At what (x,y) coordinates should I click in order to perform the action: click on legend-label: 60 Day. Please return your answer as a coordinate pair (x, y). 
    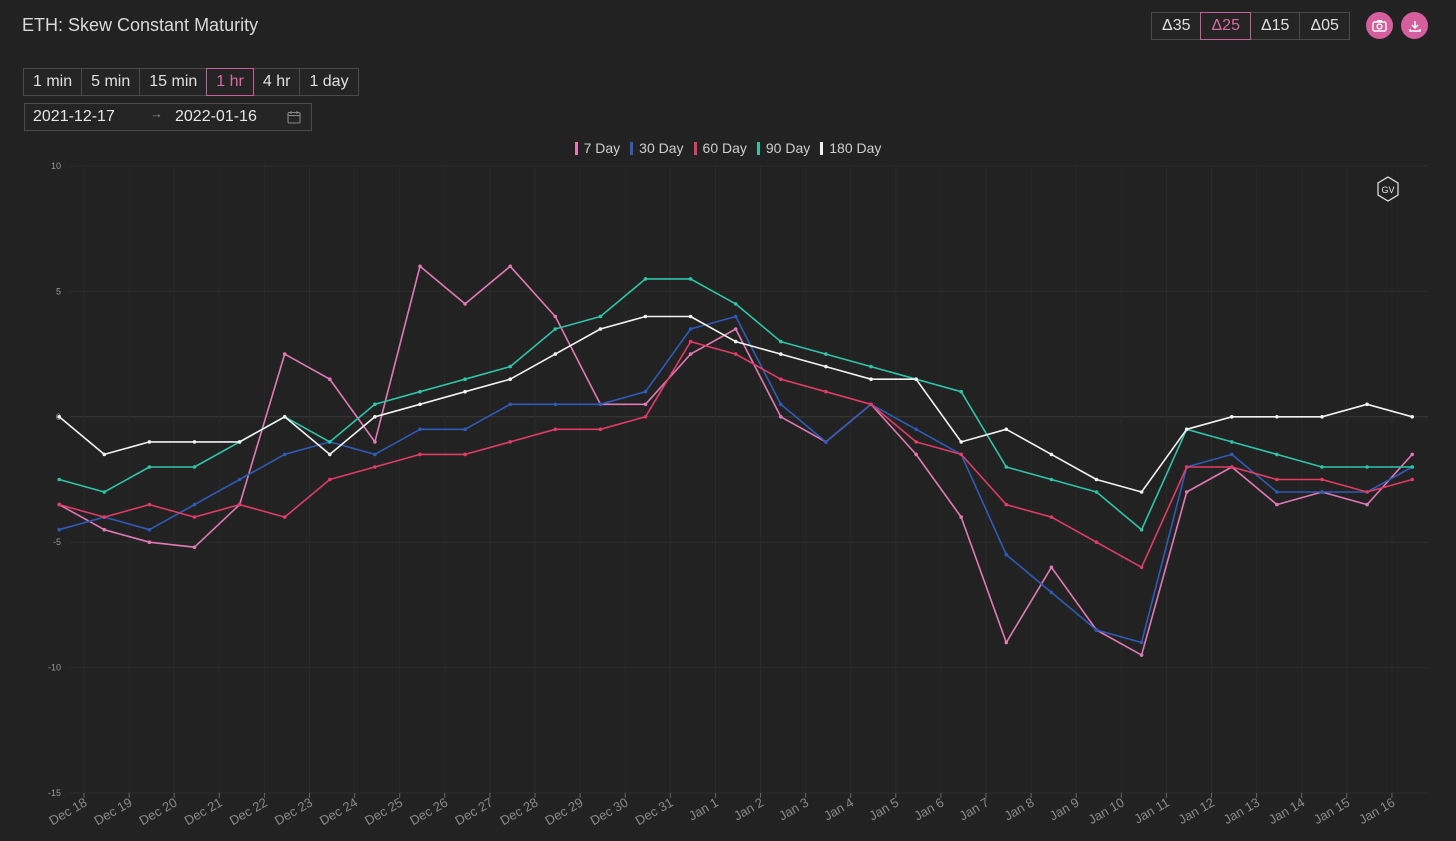
    Looking at the image, I should click on (724, 148).